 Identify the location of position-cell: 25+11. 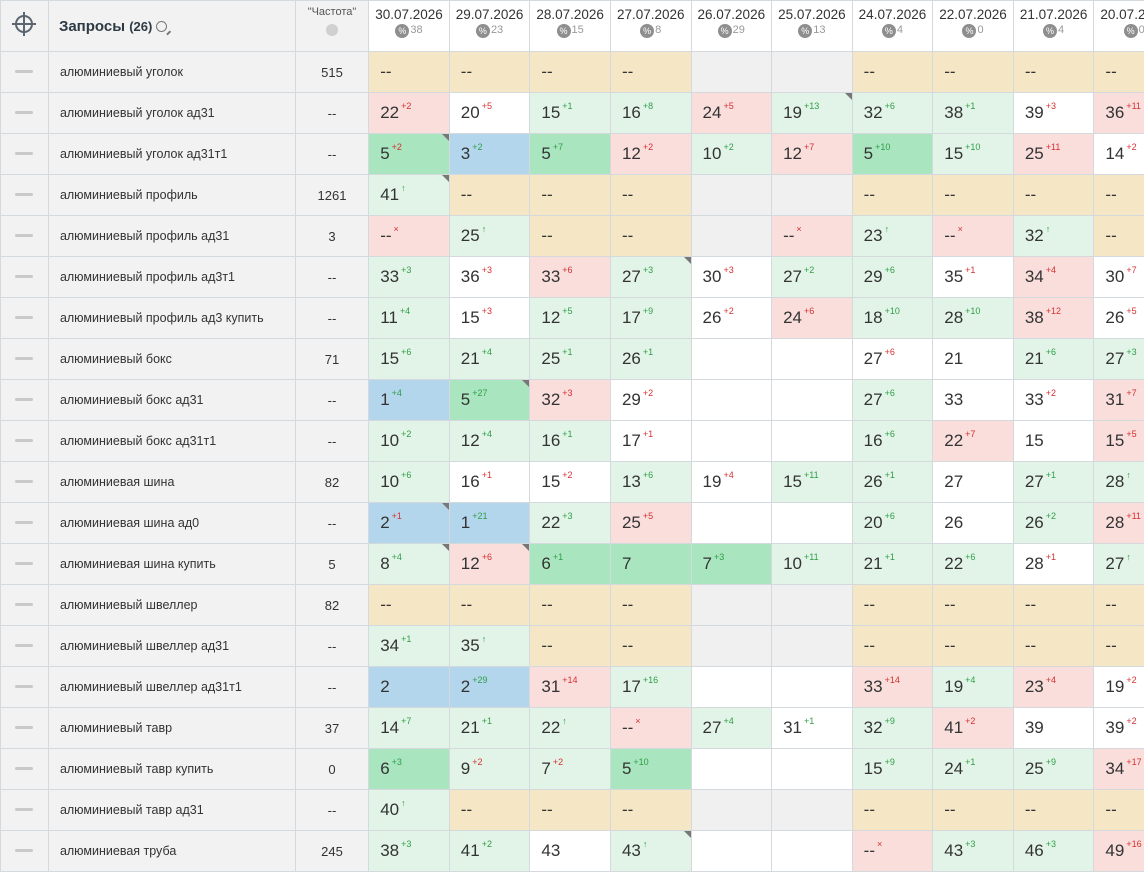
(1053, 154).